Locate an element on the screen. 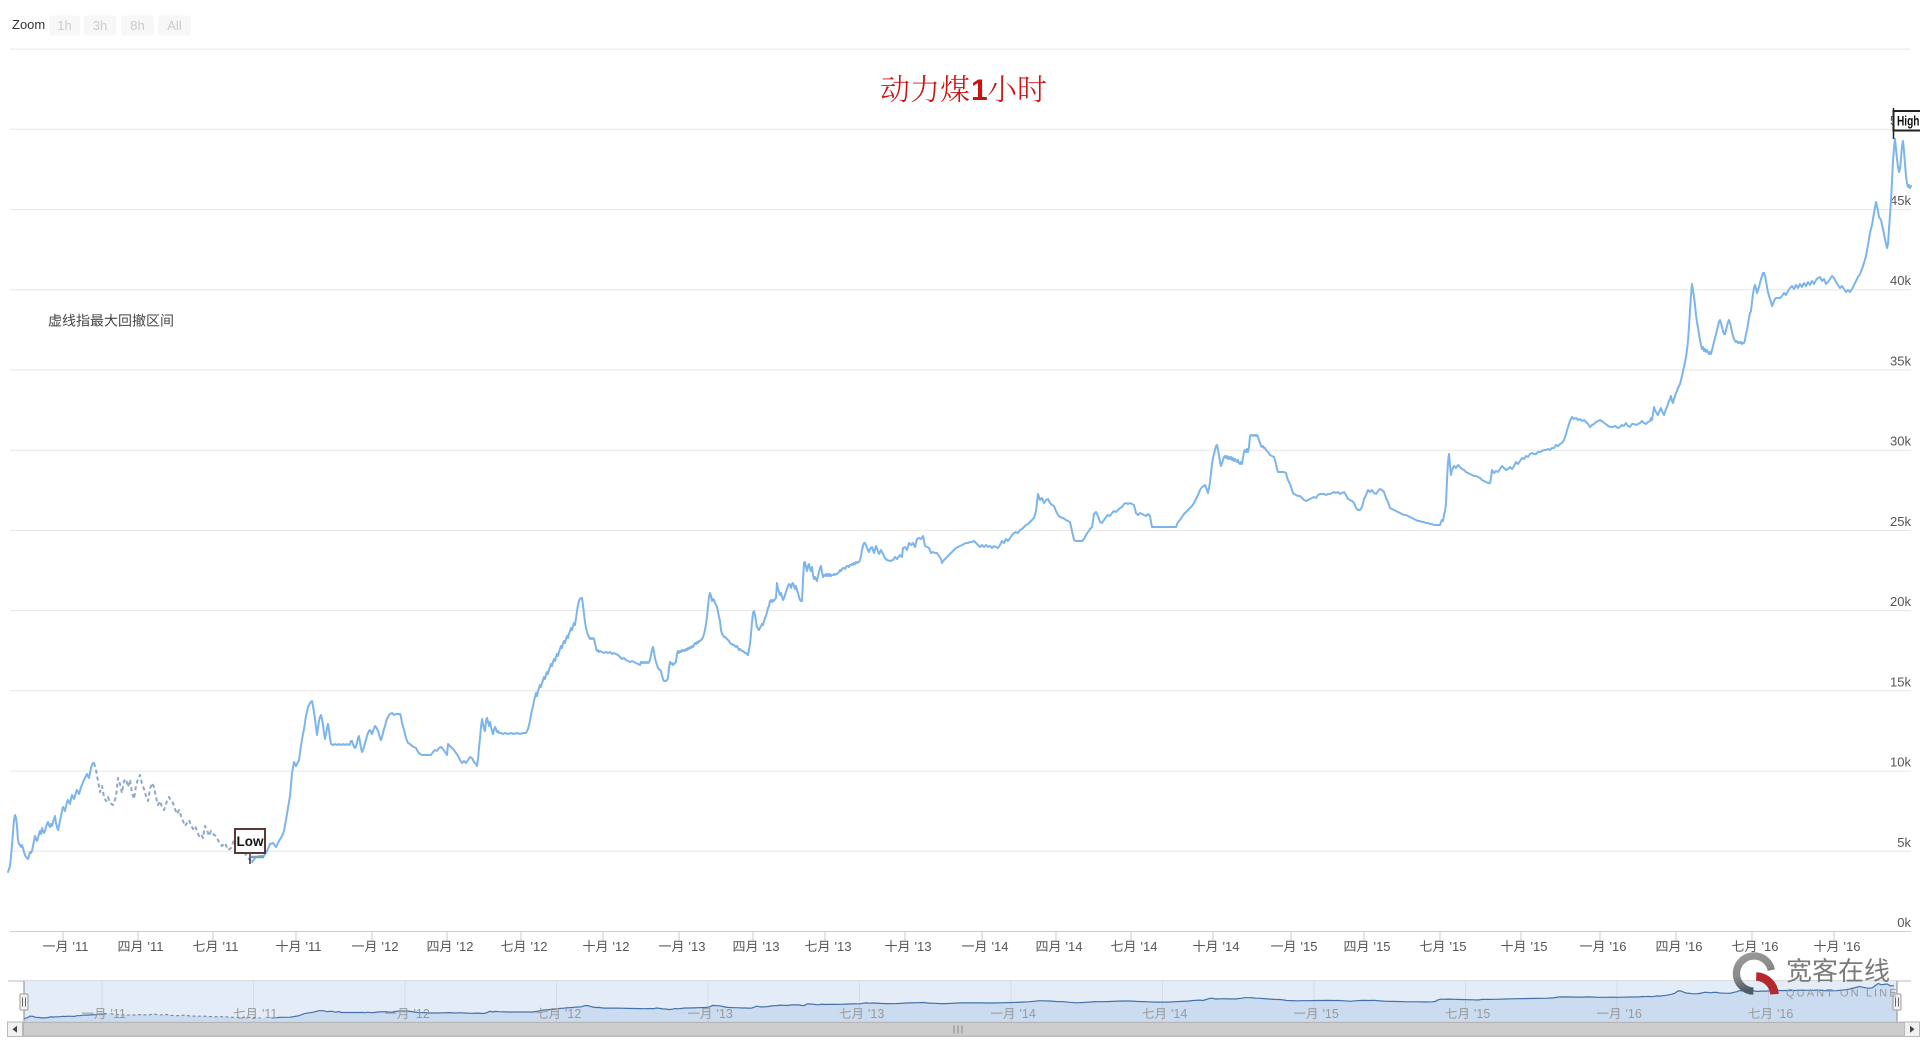 The height and width of the screenshot is (1051, 1920). svg-text: 5k is located at coordinates (1904, 842).